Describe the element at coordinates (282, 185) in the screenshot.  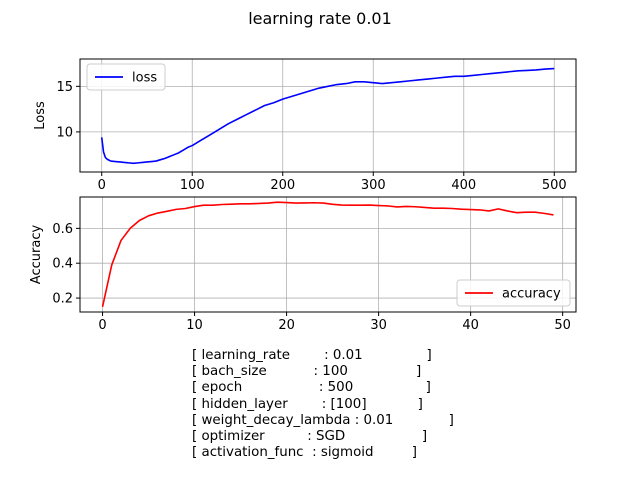
I see `x-tick-label: 200` at that location.